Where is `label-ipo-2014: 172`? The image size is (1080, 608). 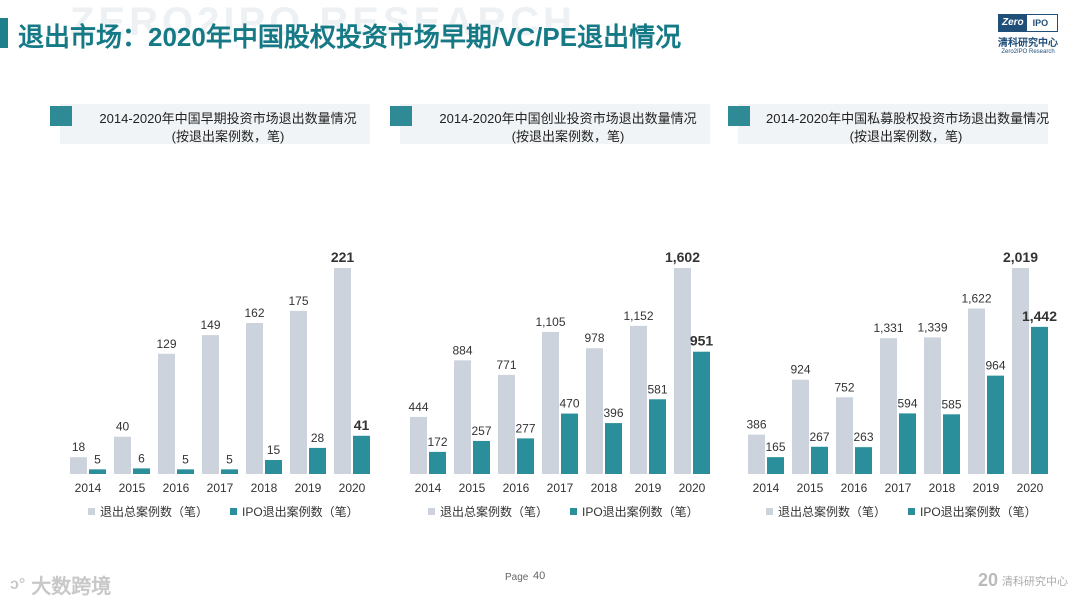
label-ipo-2014: 172 is located at coordinates (437, 442).